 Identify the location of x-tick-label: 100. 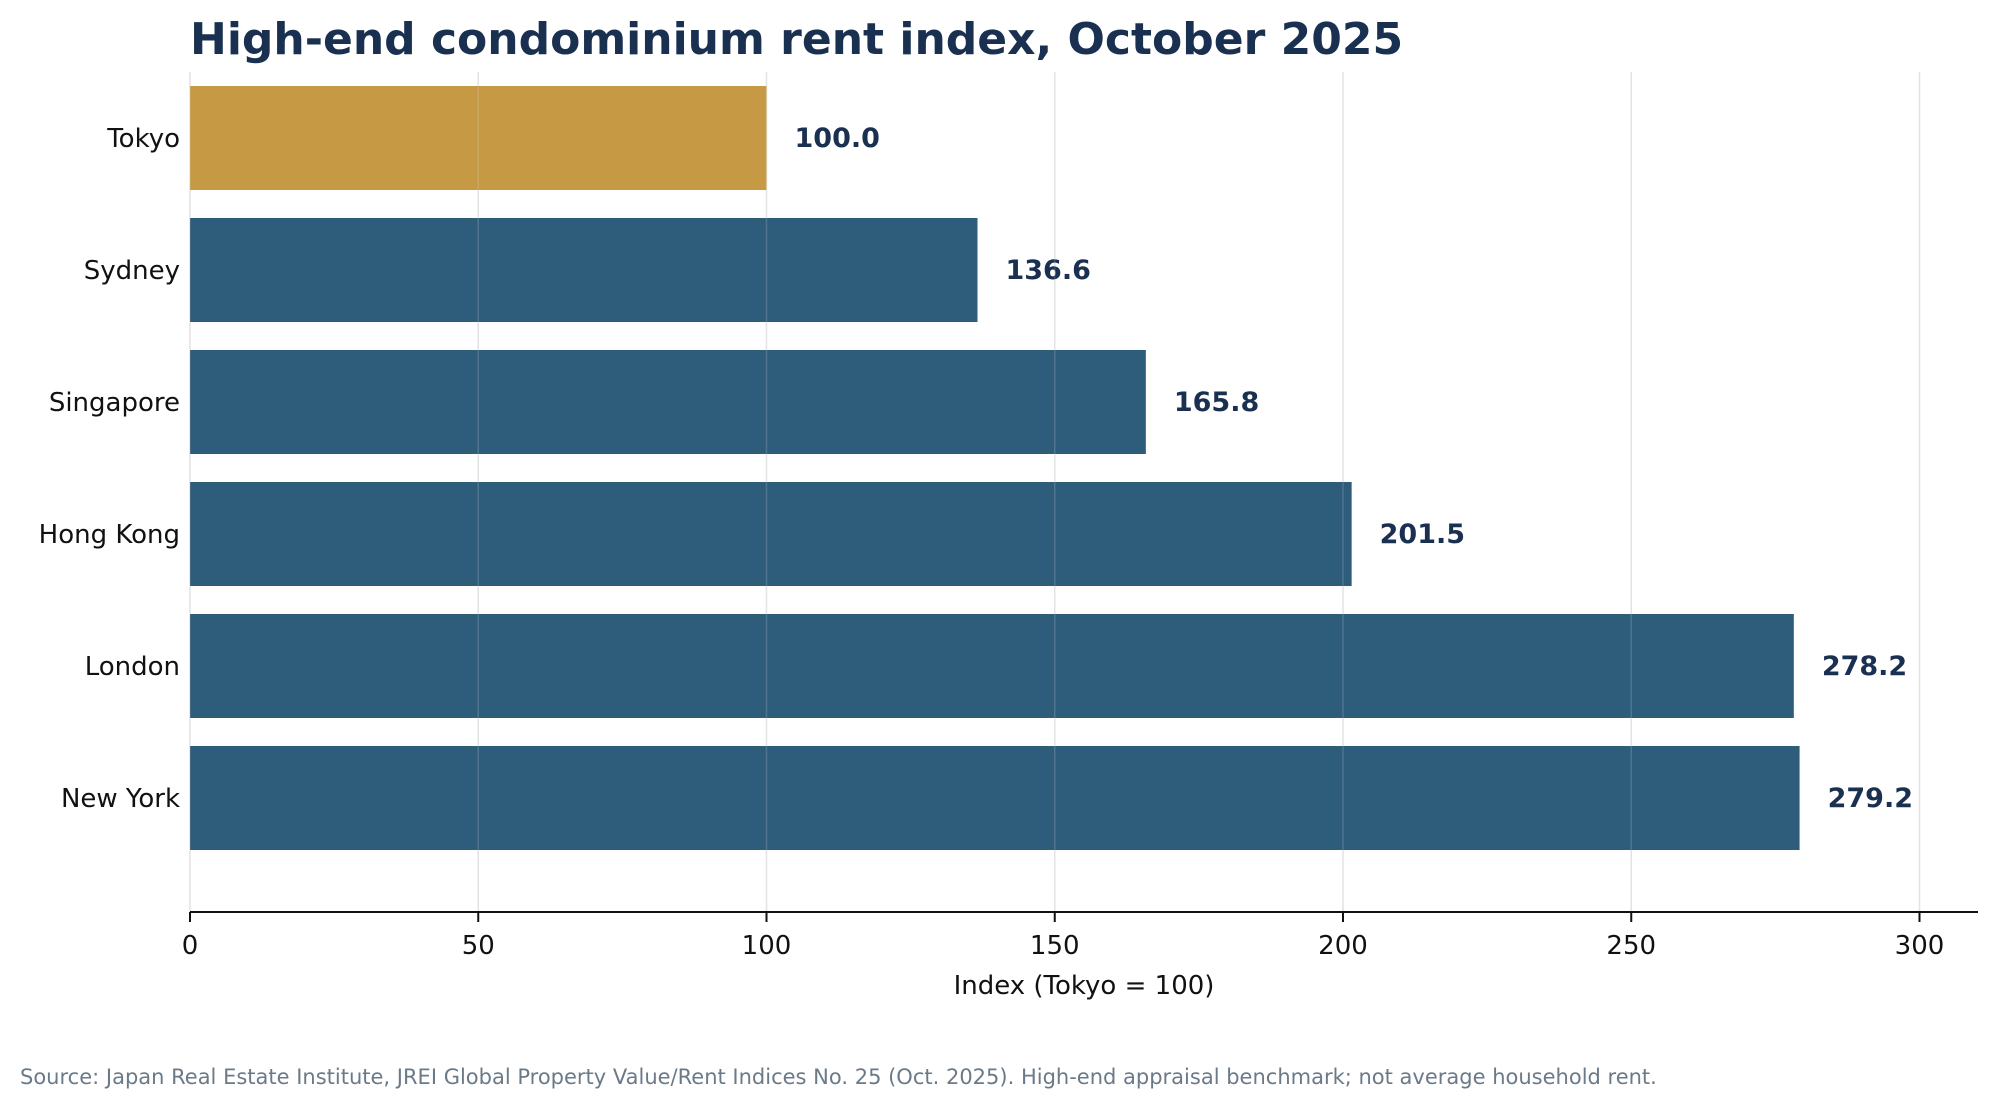
(767, 946).